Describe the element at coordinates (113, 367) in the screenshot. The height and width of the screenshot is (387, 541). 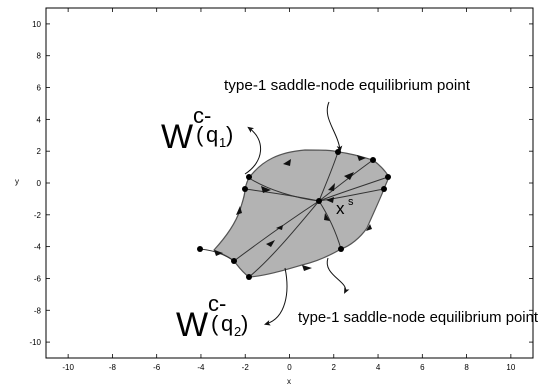
I see `x-tick-label: -8` at that location.